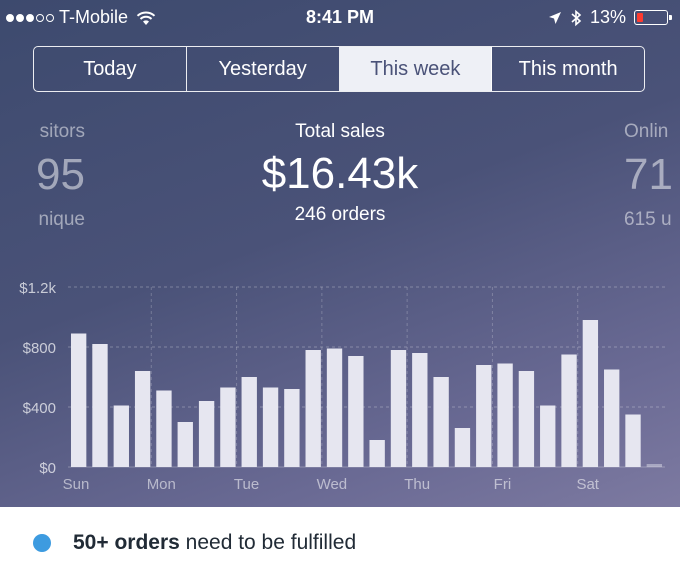 The height and width of the screenshot is (579, 680). What do you see at coordinates (268, 542) in the screenshot?
I see `notice-message: need to be fulfilled` at bounding box center [268, 542].